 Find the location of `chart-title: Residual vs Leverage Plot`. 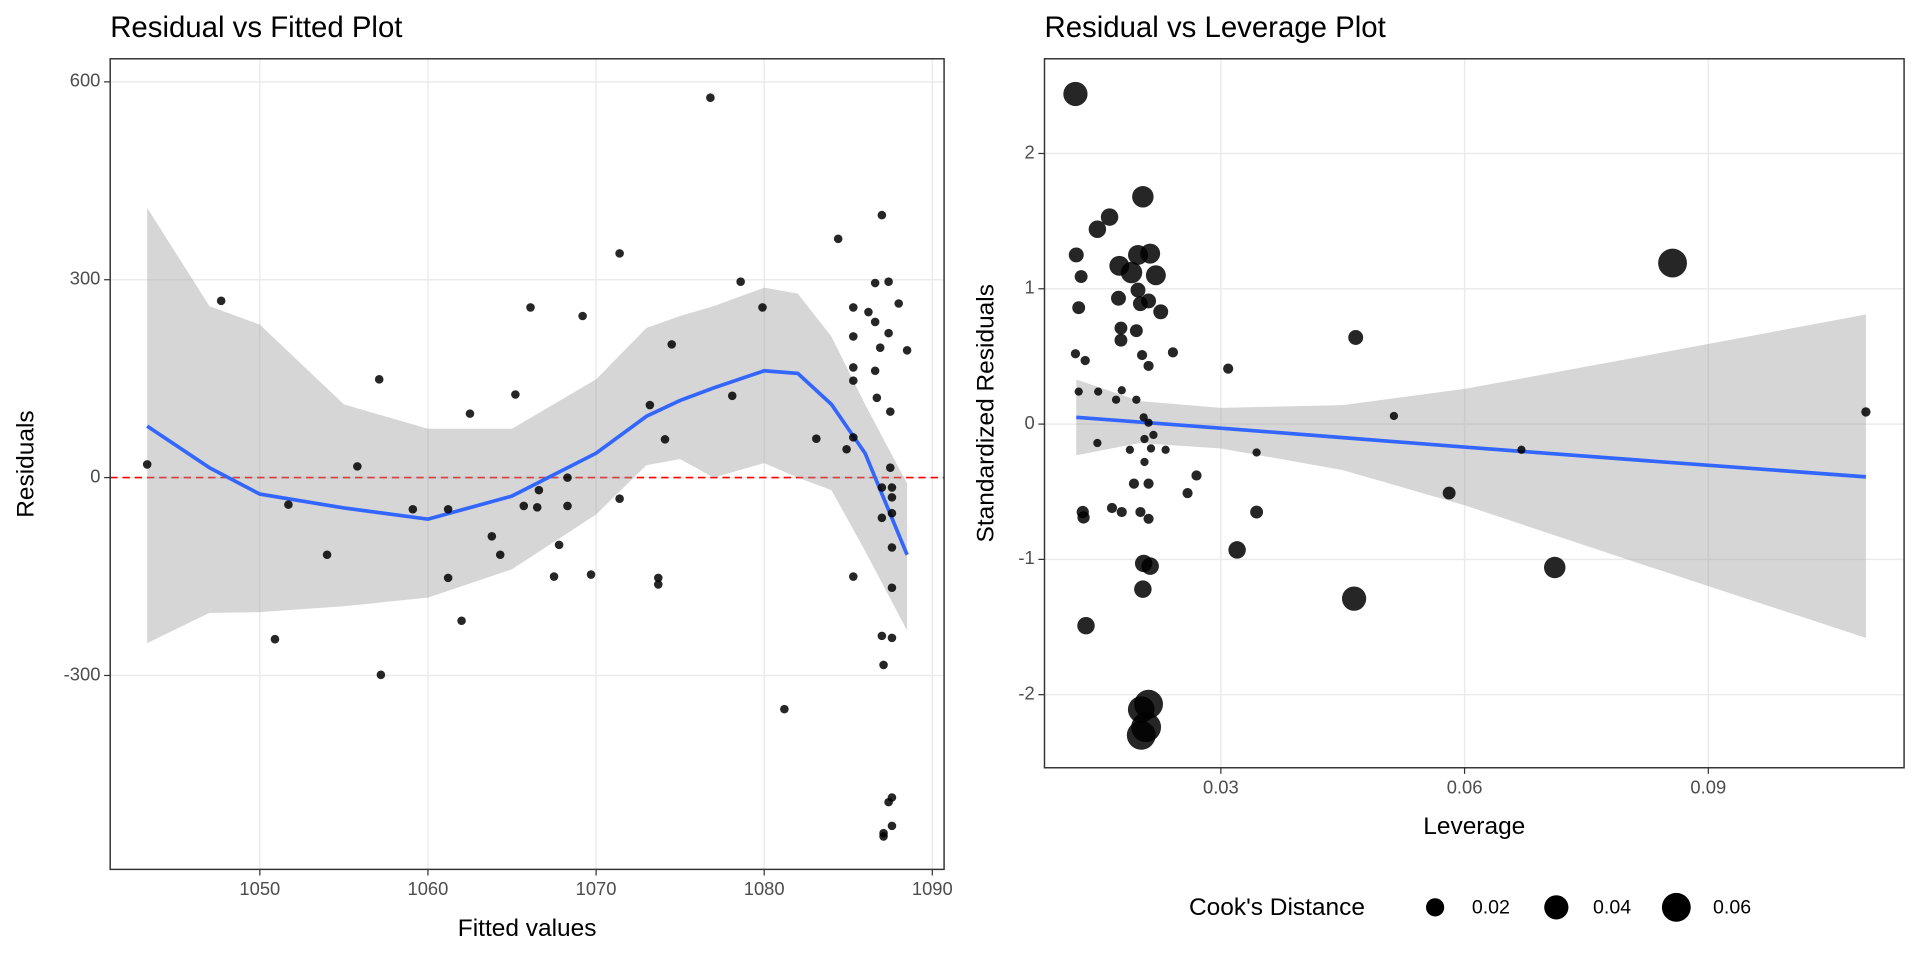

chart-title: Residual vs Leverage Plot is located at coordinates (1214, 27).